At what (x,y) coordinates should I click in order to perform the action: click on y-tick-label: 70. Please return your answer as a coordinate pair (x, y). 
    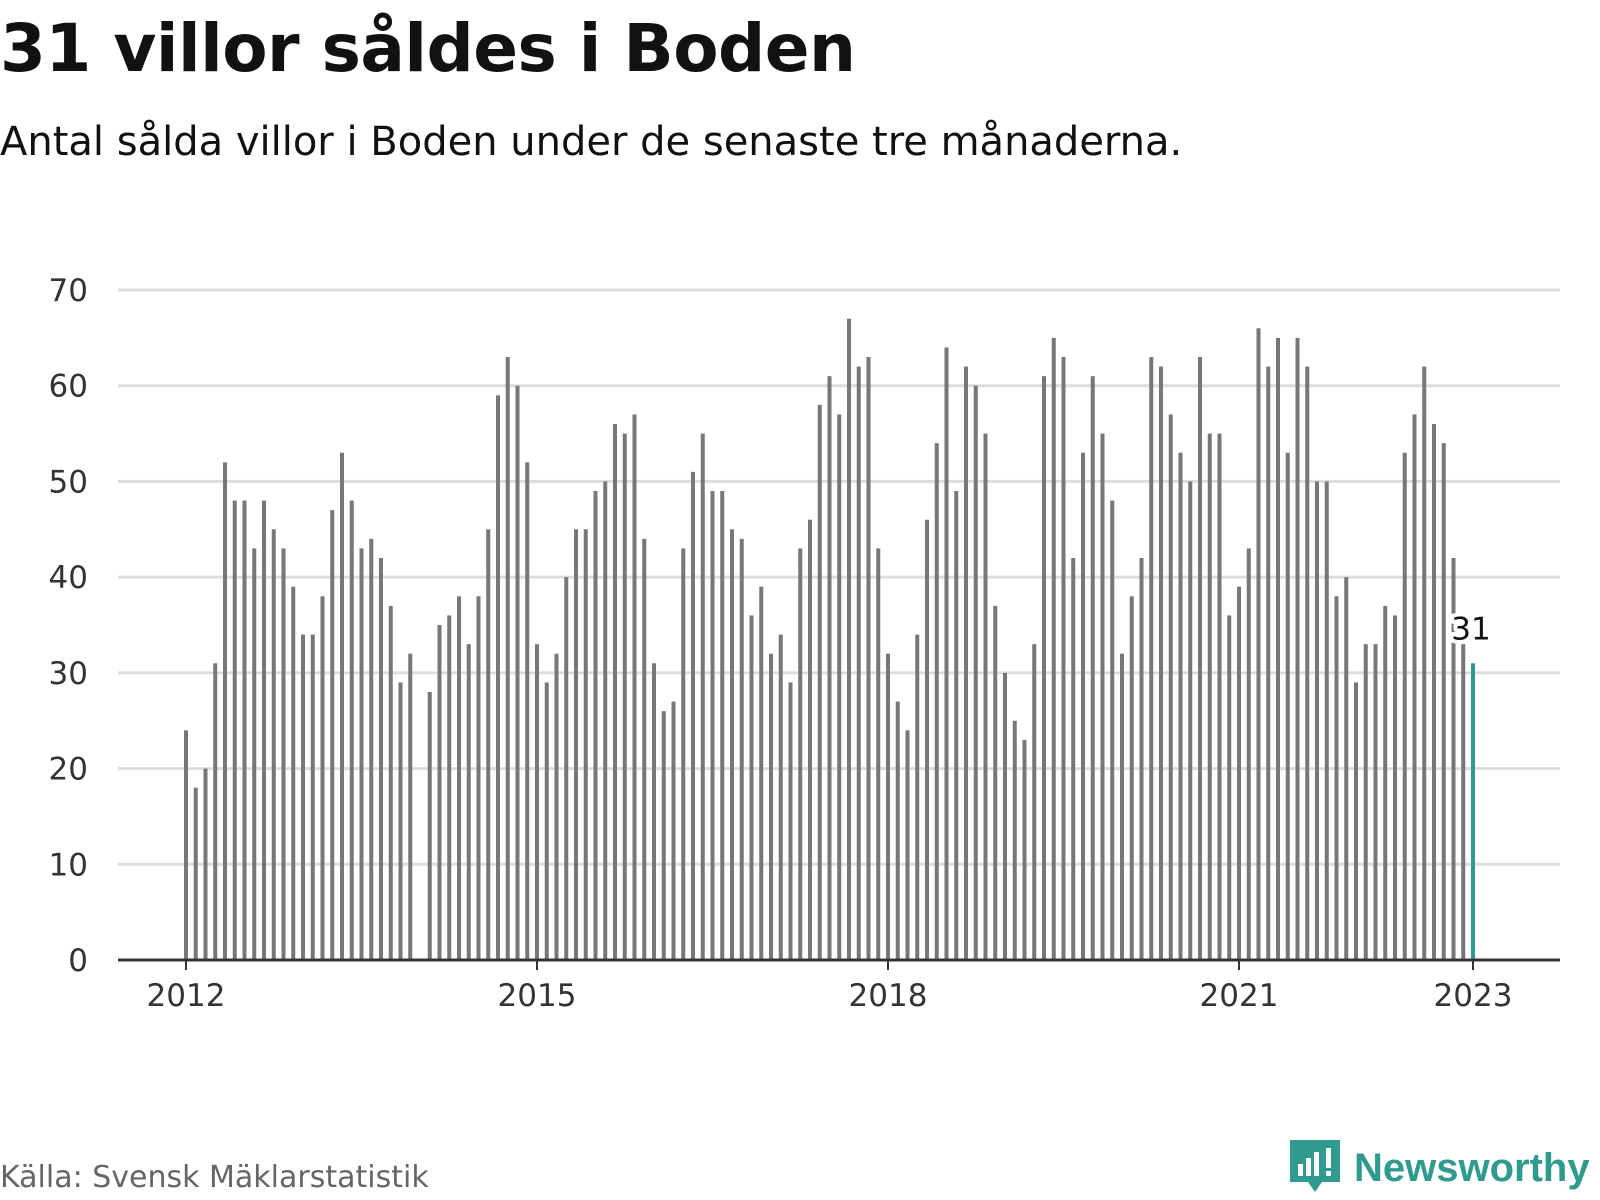
    Looking at the image, I should click on (68, 291).